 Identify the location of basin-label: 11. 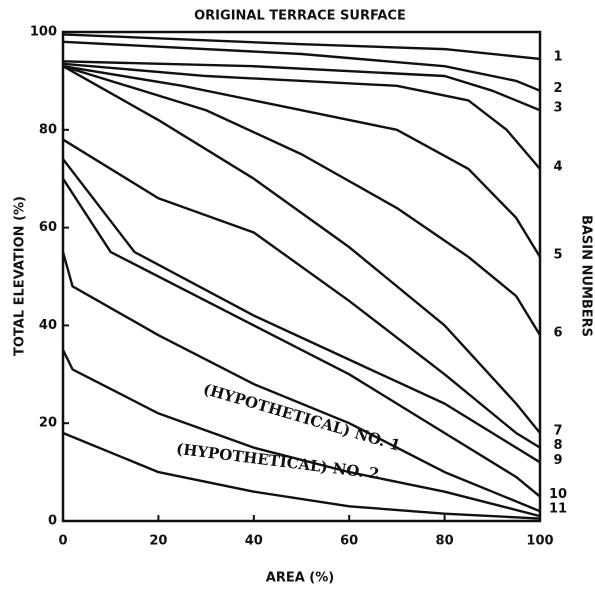
(558, 509).